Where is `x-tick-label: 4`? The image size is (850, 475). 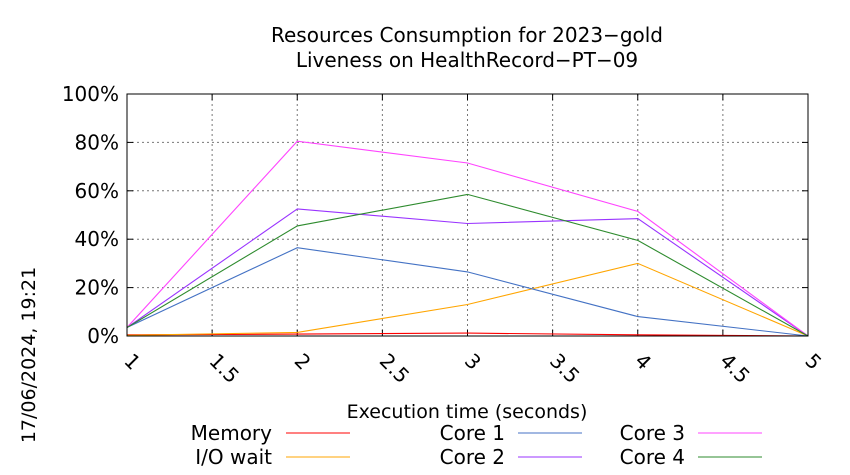 x-tick-label: 4 is located at coordinates (643, 362).